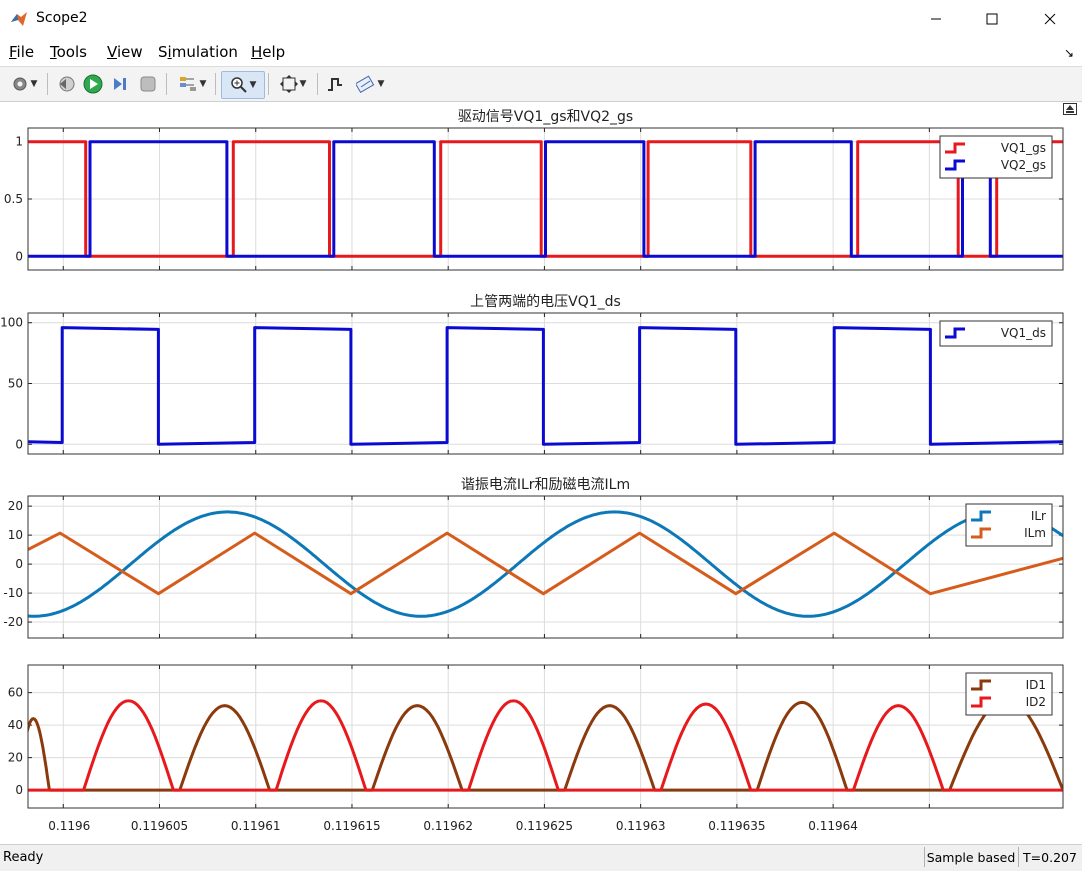 The width and height of the screenshot is (1082, 871). I want to click on triggers-button, so click(335, 84).